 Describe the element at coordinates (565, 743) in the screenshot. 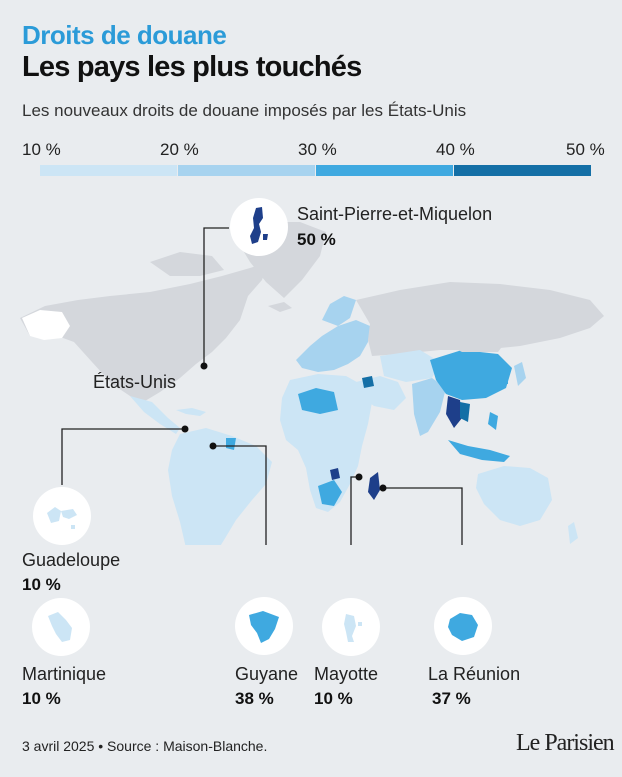

I see `le-parisien-logo: Le Parisien` at that location.